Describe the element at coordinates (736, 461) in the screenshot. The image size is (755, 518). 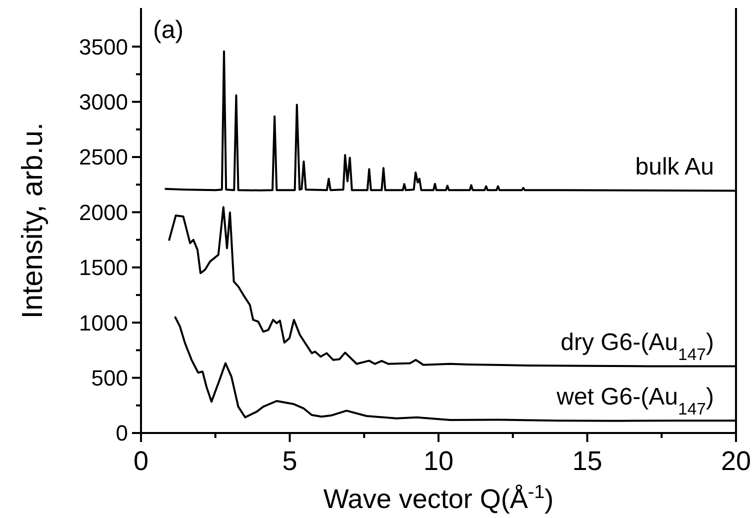
I see `x-tick-label: 20` at that location.